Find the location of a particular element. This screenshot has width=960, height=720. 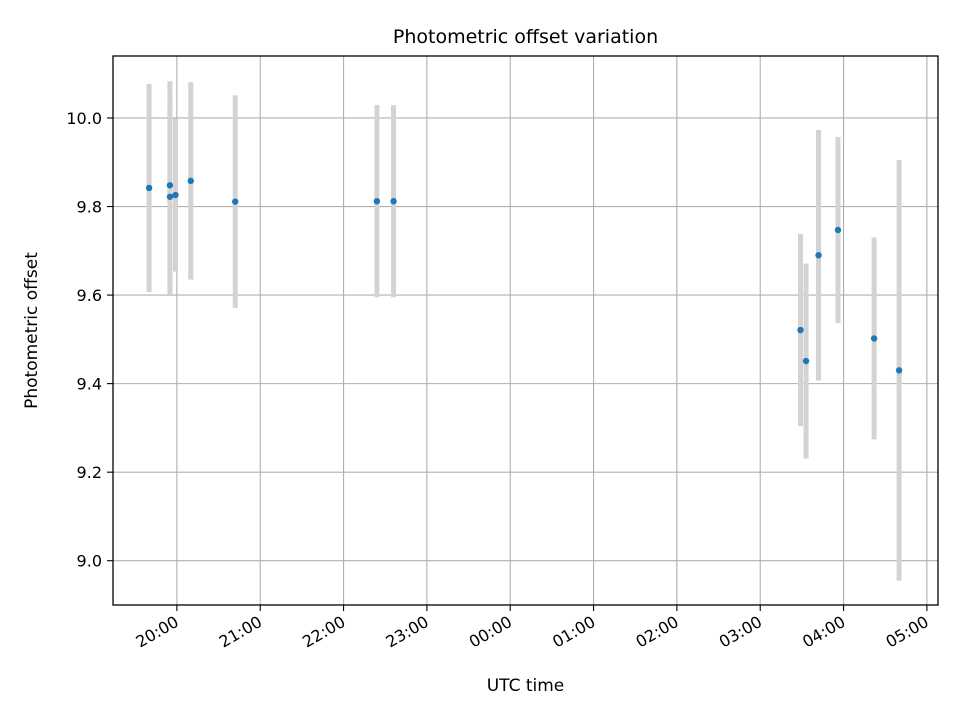

x-tick-label: 05:00 is located at coordinates (906, 632).